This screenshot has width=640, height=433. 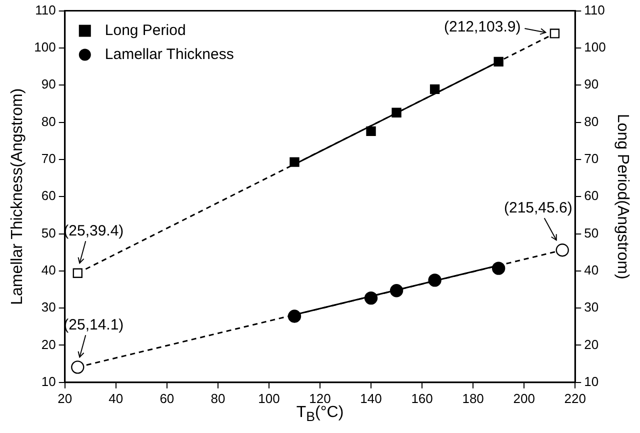 I want to click on y-tick-label: 10, so click(x=48, y=381).